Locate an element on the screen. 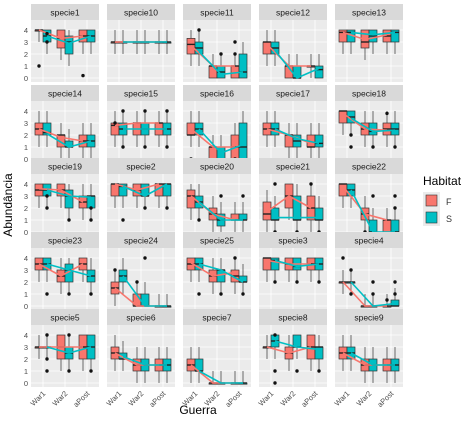 This screenshot has width=474, height=423. facet-strip-label: specie10 is located at coordinates (141, 13).